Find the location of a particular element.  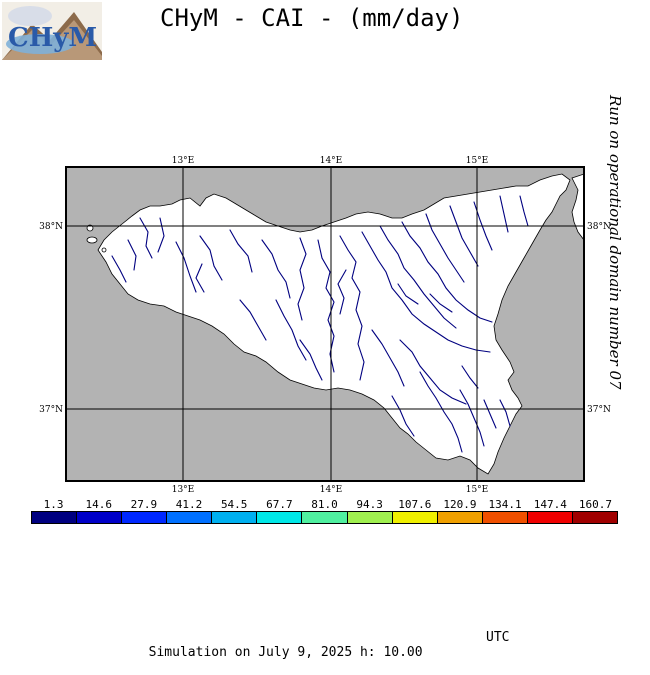

legend-value-label: 27.9 is located at coordinates (144, 504).